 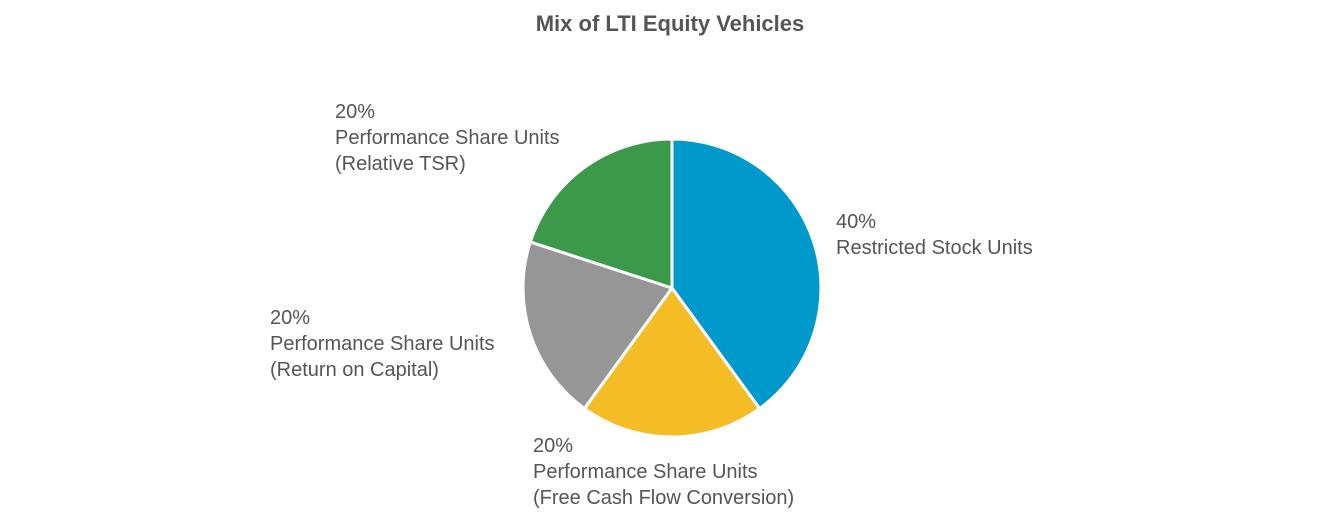 What do you see at coordinates (663, 498) in the screenshot?
I see `slice-sub-label: (Free Cash Flow Conversion)` at bounding box center [663, 498].